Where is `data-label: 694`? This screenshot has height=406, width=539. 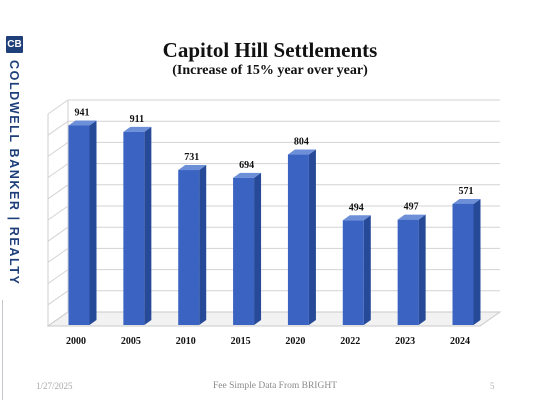 data-label: 694 is located at coordinates (246, 165).